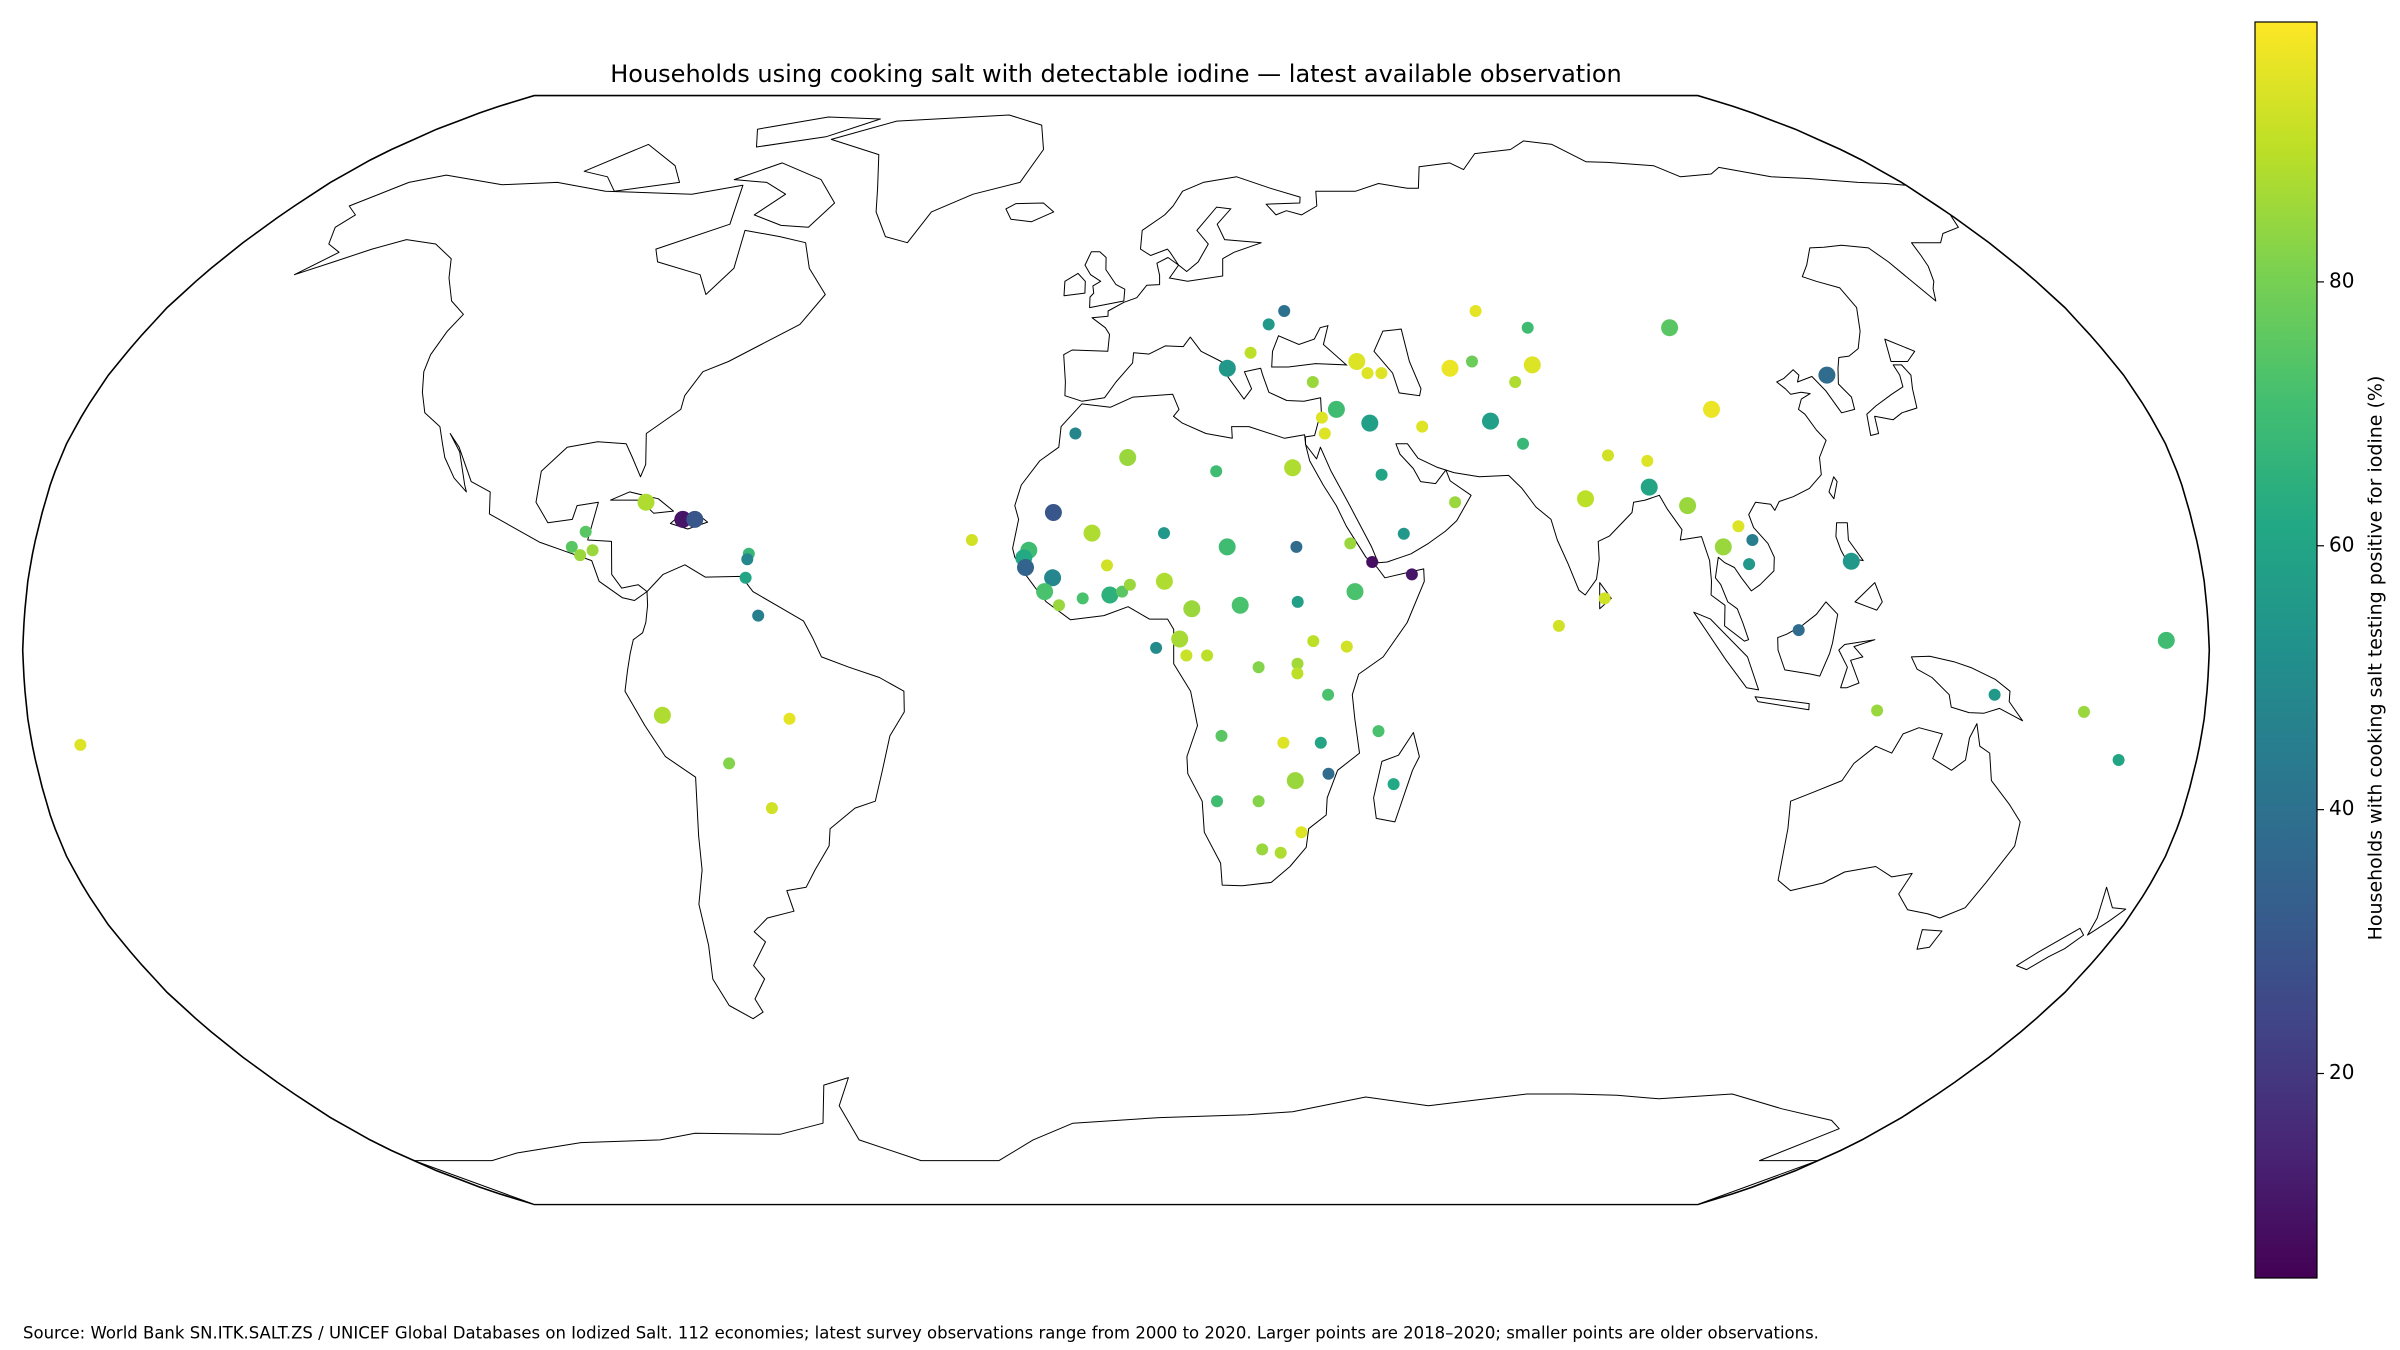 This screenshot has width=2400, height=1350. What do you see at coordinates (2341, 544) in the screenshot?
I see `colorbar-tick-label: 60` at bounding box center [2341, 544].